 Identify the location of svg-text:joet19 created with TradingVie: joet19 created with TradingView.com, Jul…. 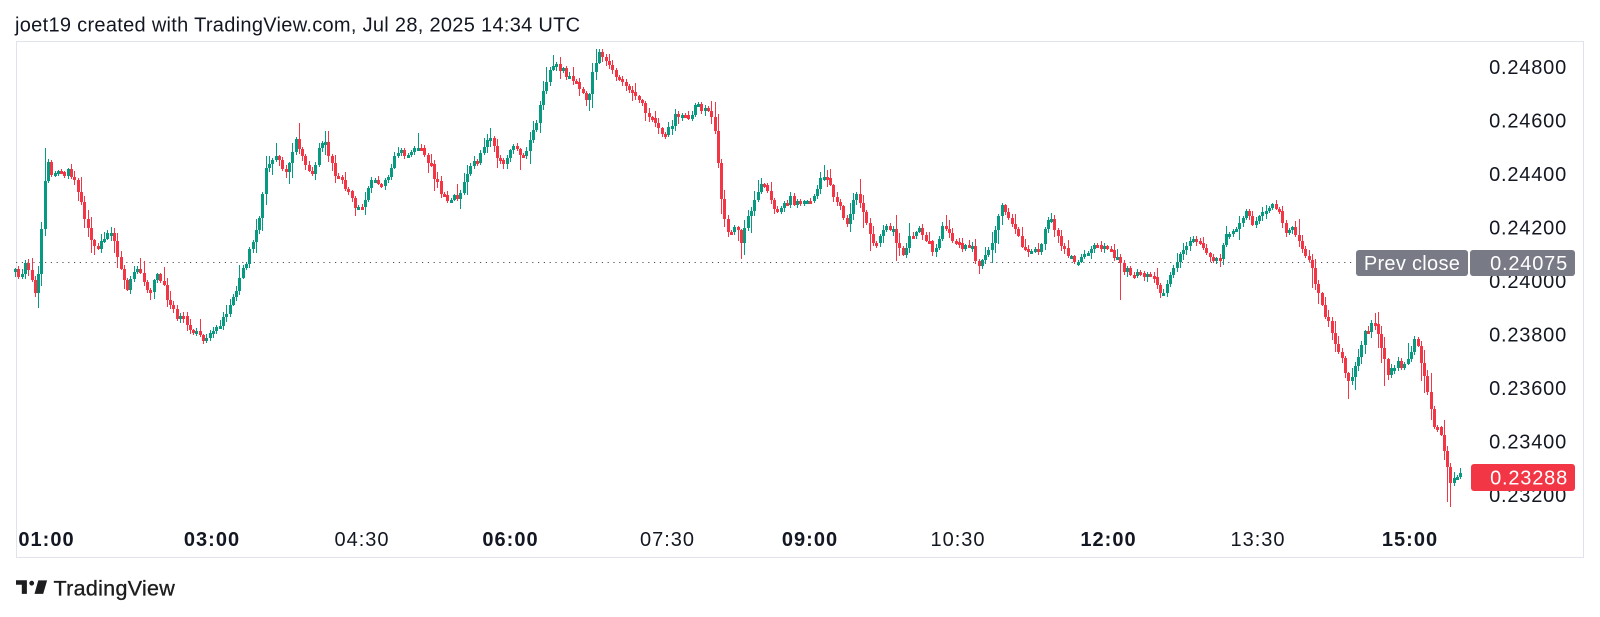
(297, 26).